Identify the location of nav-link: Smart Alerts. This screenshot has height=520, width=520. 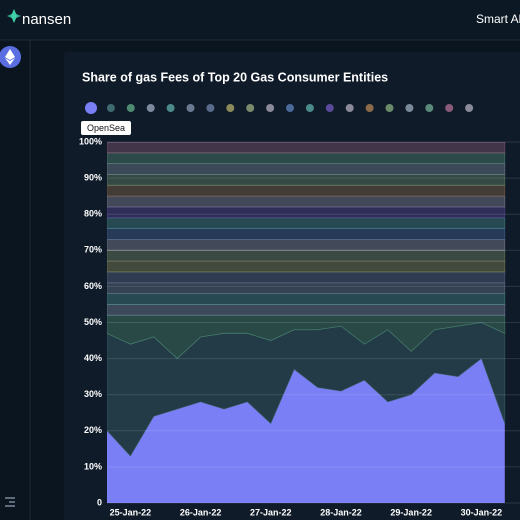
(498, 19).